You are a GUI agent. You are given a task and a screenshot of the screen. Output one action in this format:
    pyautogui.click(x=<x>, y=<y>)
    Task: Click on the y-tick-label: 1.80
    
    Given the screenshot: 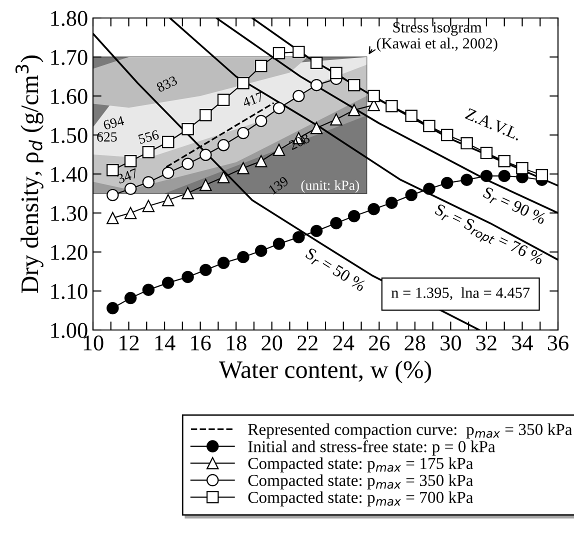 What is the action you would take?
    pyautogui.click(x=69, y=18)
    